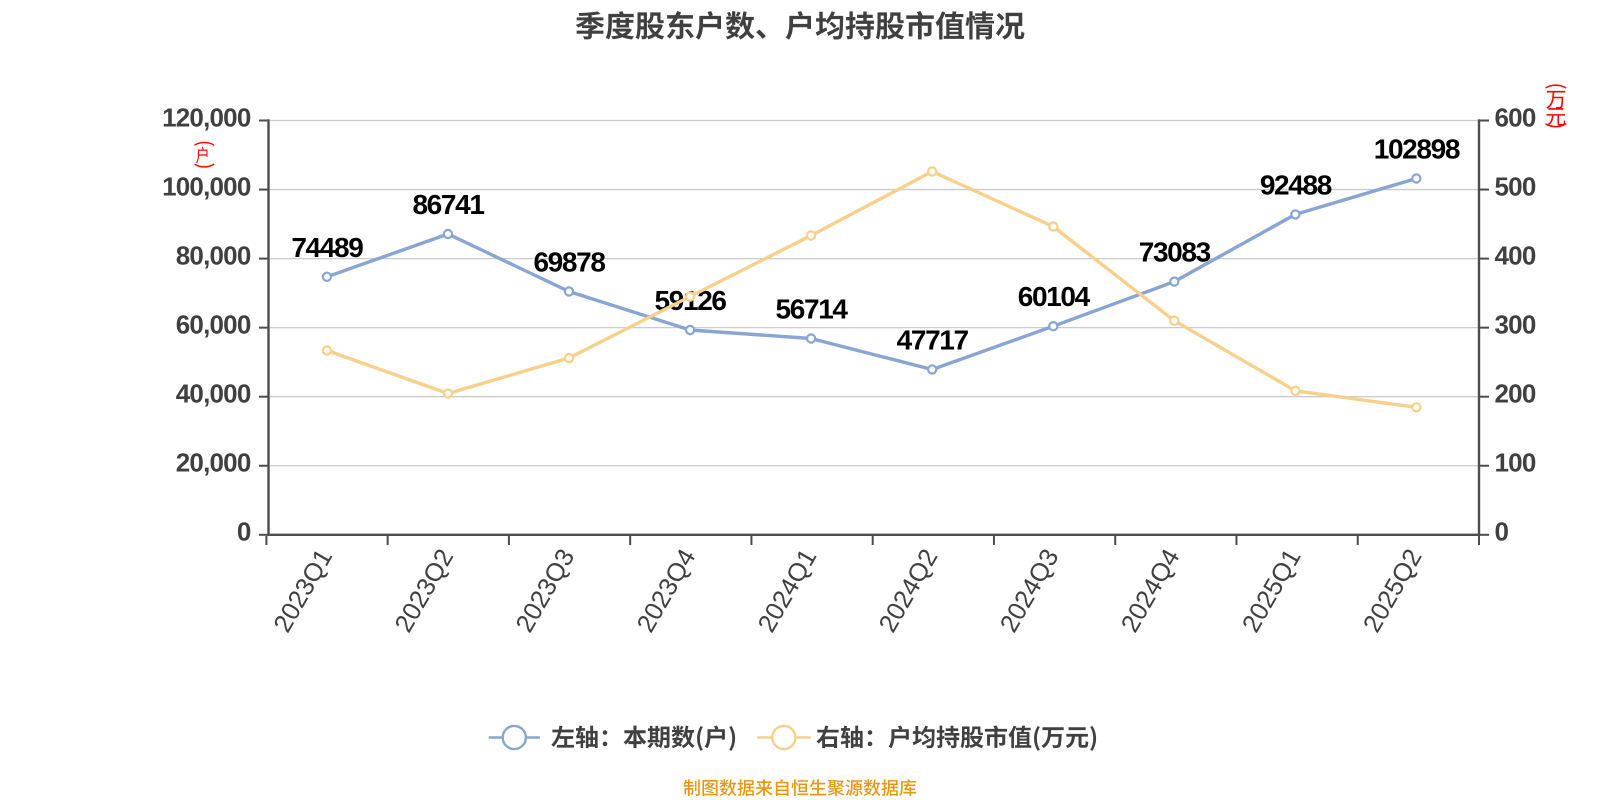 This screenshot has height=800, width=1600. Describe the element at coordinates (1296, 184) in the screenshot. I see `svg-text: 92488` at that location.